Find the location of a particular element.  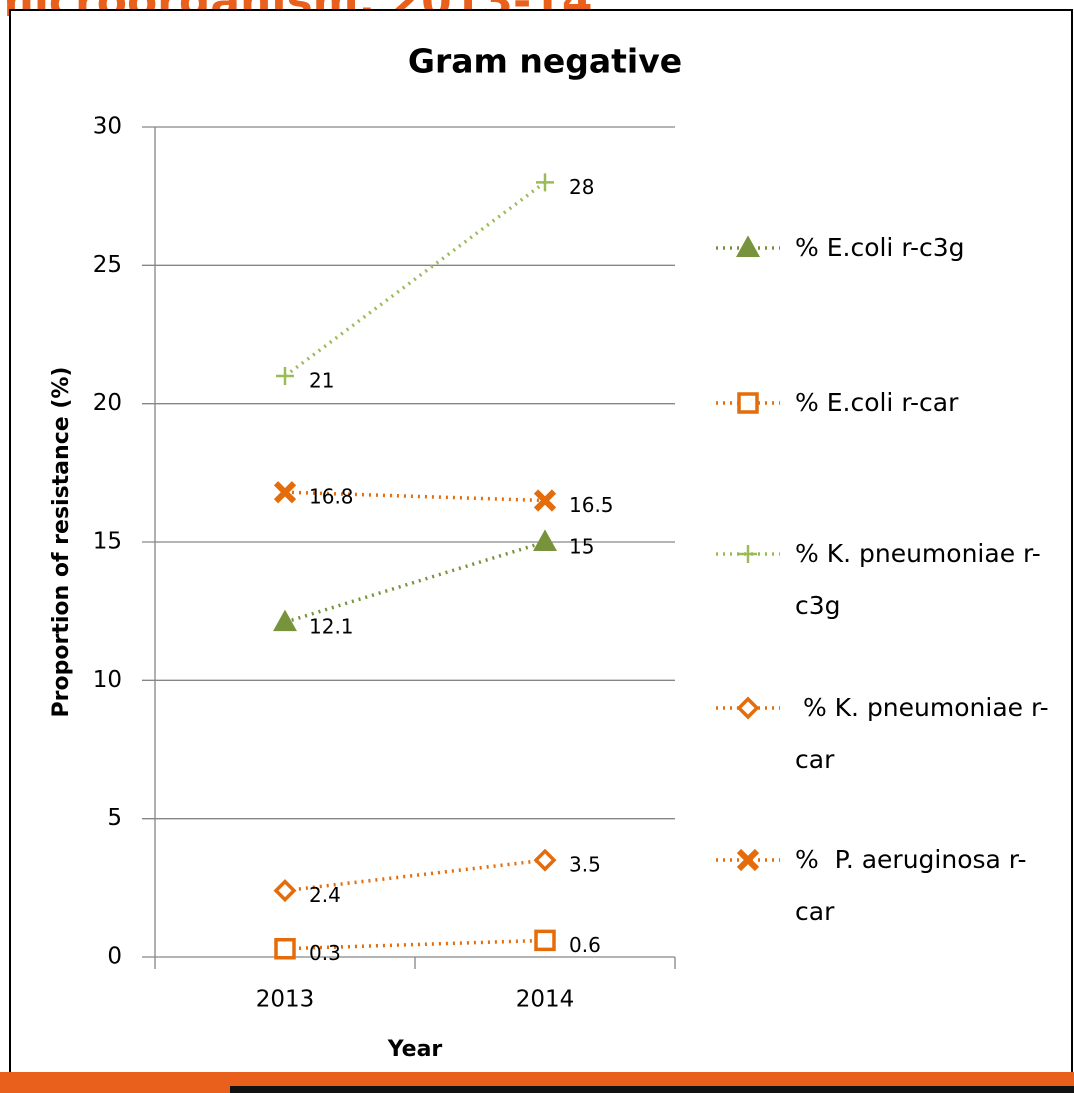

footer-line is located at coordinates (652, 1089).